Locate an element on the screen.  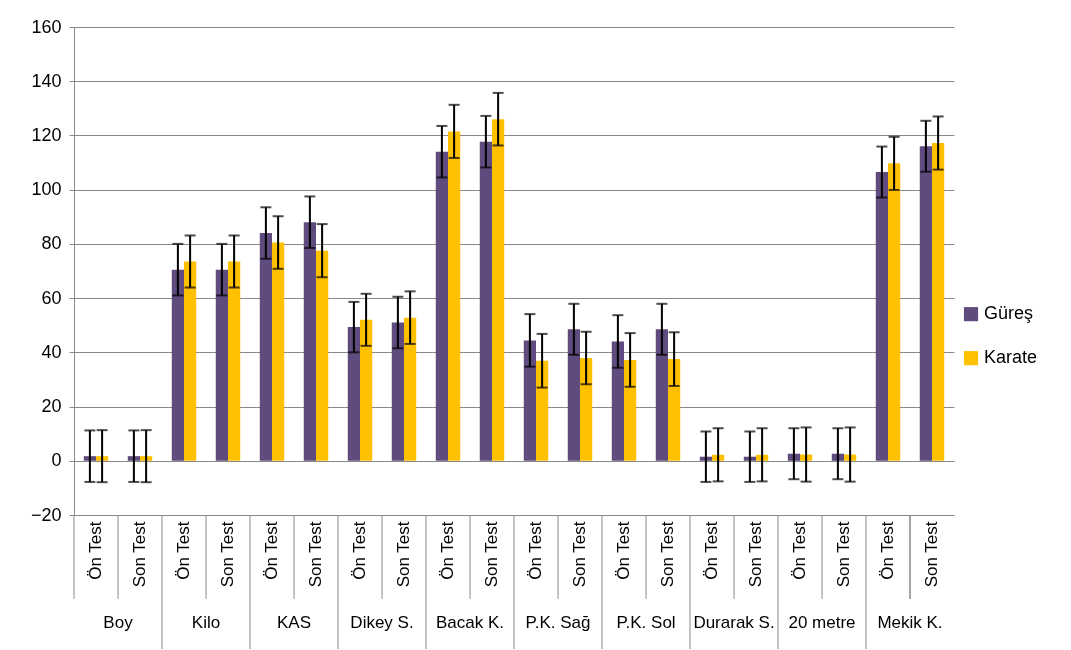
y-tick-label: 160 is located at coordinates (46, 26).